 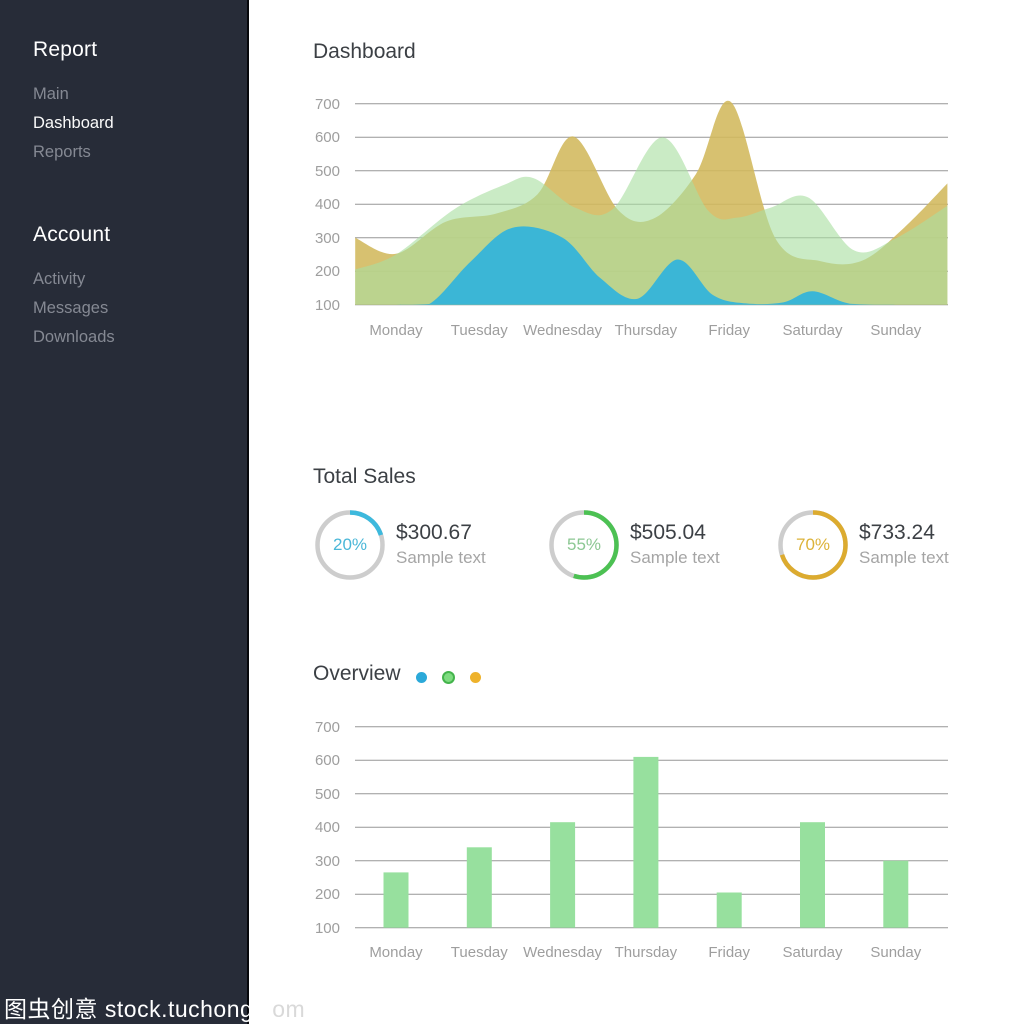 I want to click on percent-label: 55%, so click(x=584, y=544).